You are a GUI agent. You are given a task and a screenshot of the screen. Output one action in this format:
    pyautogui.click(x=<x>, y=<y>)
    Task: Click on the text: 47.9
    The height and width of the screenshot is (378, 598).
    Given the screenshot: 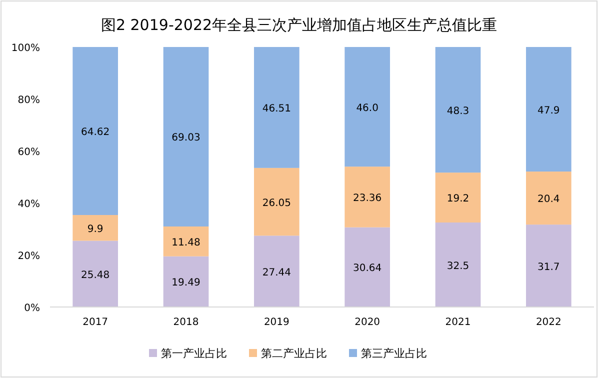 What is the action you would take?
    pyautogui.click(x=549, y=110)
    